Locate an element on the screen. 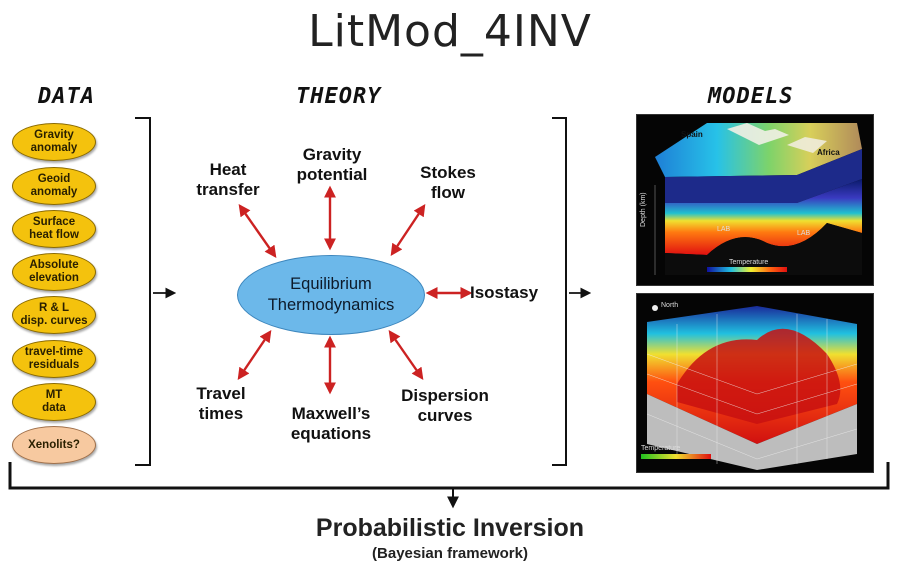 Image resolution: width=900 pixels, height=575 pixels. term-stokes-flow: Stokes flow is located at coordinates (448, 182).